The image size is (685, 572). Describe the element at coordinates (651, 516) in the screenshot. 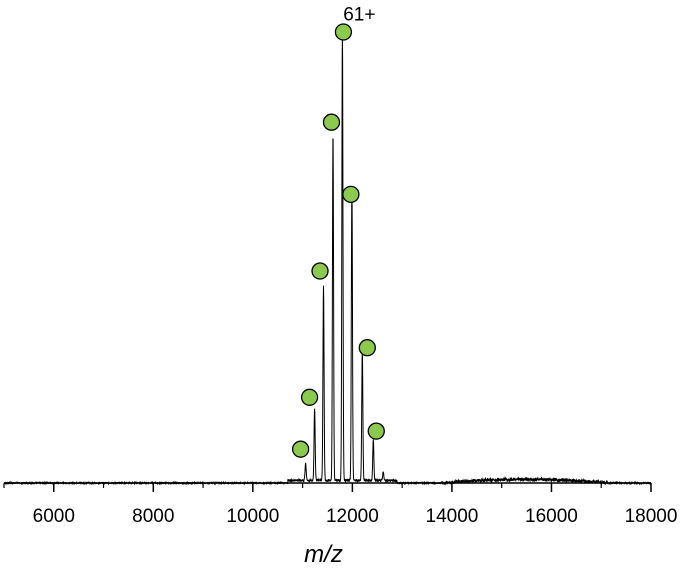

I see `x-tick-label: 18000` at that location.